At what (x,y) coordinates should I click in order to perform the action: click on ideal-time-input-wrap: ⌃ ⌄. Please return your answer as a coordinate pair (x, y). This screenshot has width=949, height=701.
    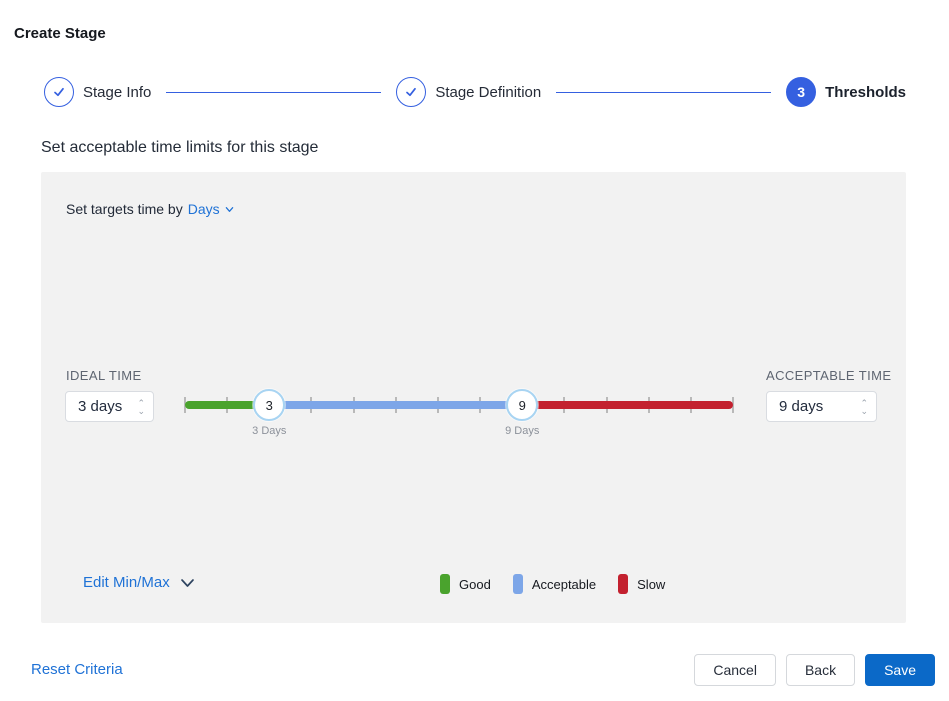
    Looking at the image, I should click on (109, 406).